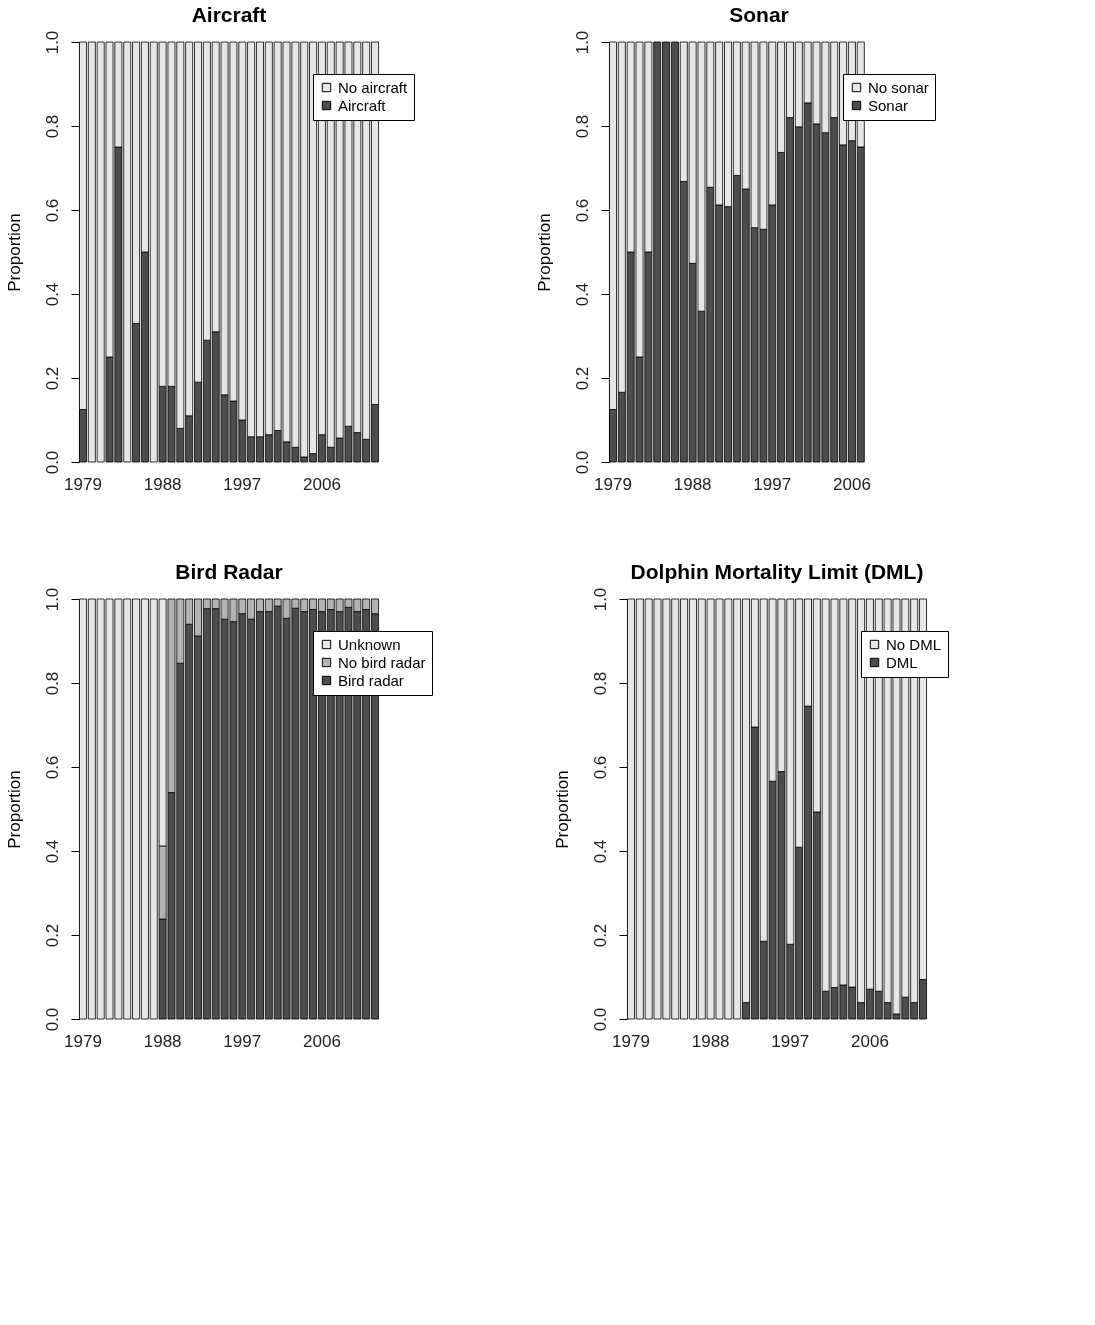 This screenshot has height=1325, width=1095. What do you see at coordinates (371, 680) in the screenshot?
I see `legend-label: Bird radar` at bounding box center [371, 680].